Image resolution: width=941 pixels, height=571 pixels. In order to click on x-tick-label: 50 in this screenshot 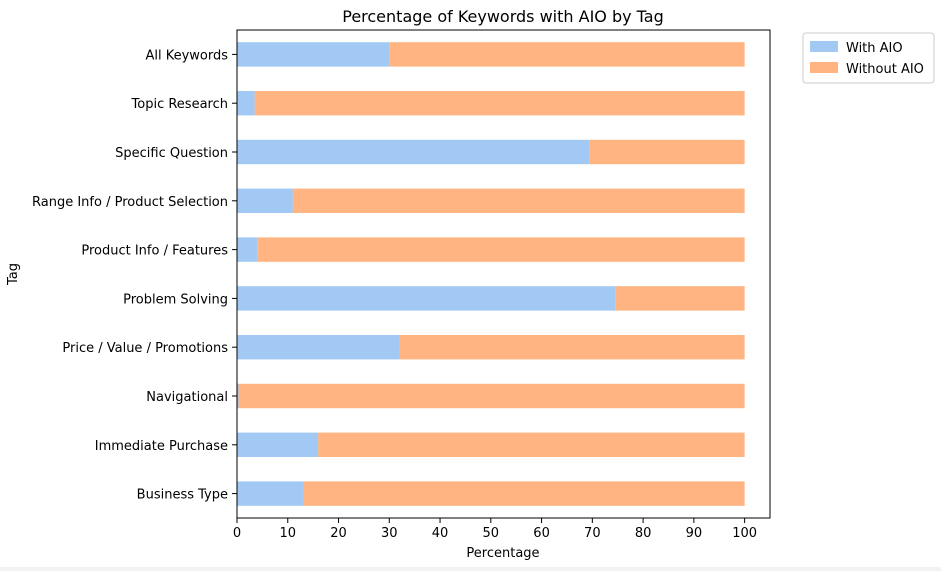, I will do `click(491, 533)`.